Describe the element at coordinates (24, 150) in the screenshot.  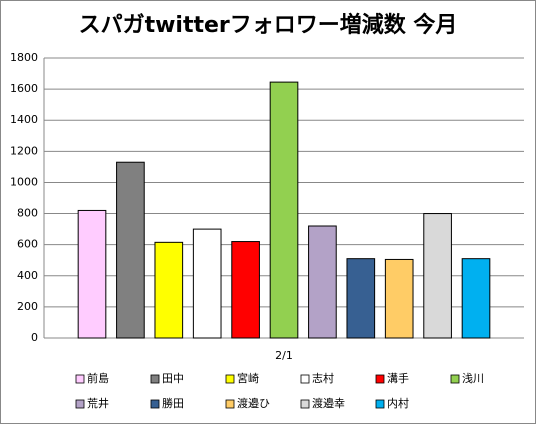
I see `y-tick-label: 1200` at that location.